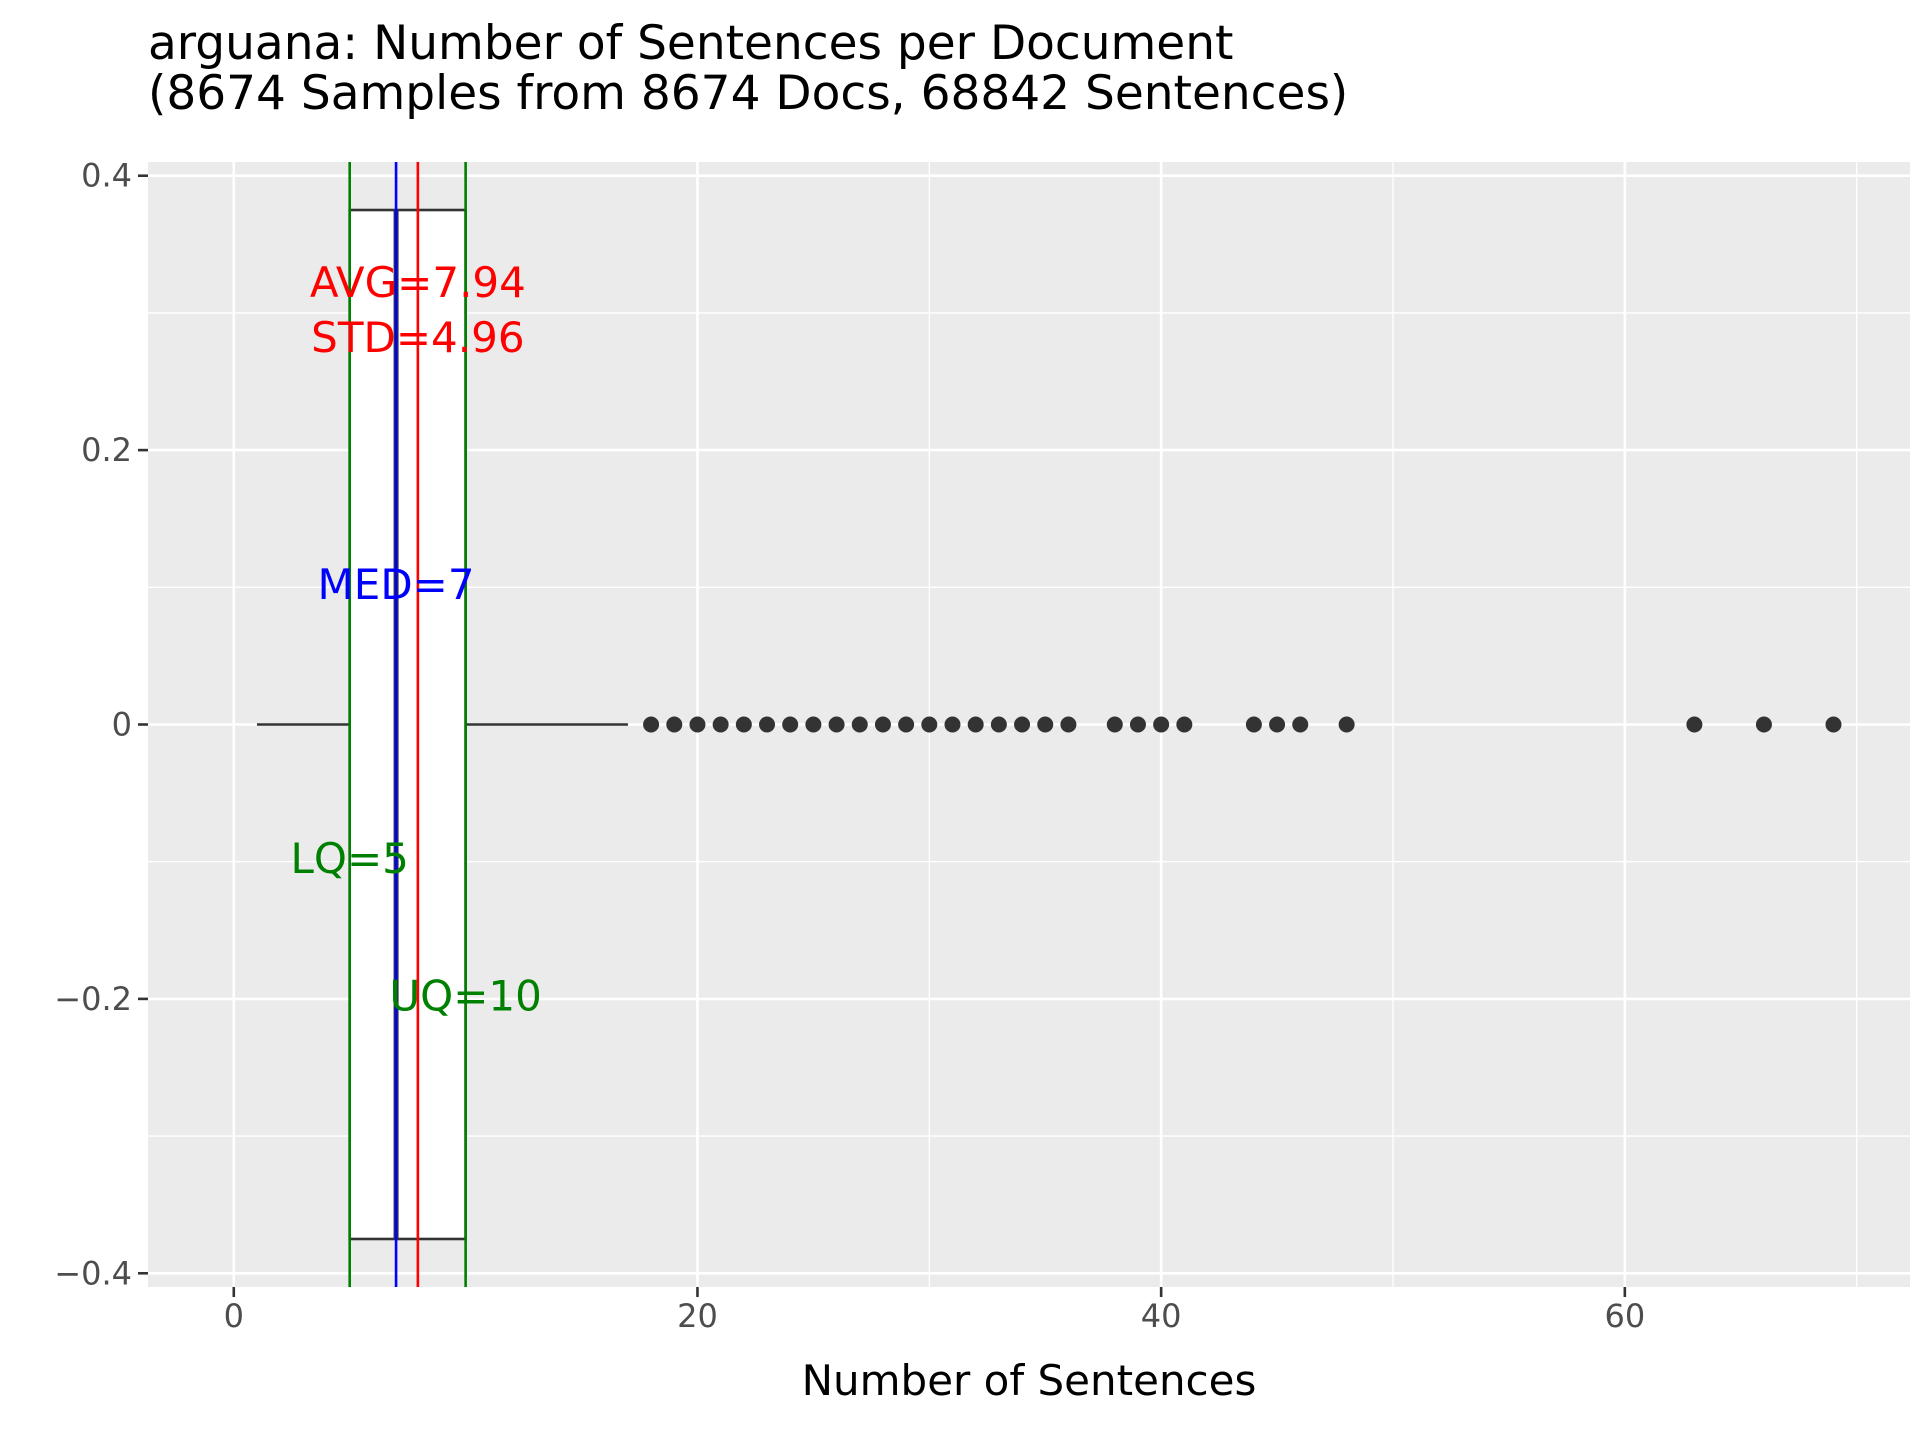  Describe the element at coordinates (122, 725) in the screenshot. I see `y-tick-label: 0` at that location.